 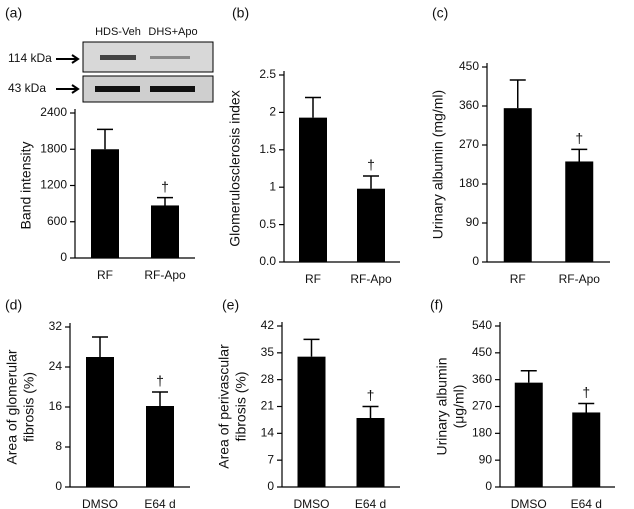 What do you see at coordinates (12, 407) in the screenshot?
I see `y-axis-label: Area of glomerular` at bounding box center [12, 407].